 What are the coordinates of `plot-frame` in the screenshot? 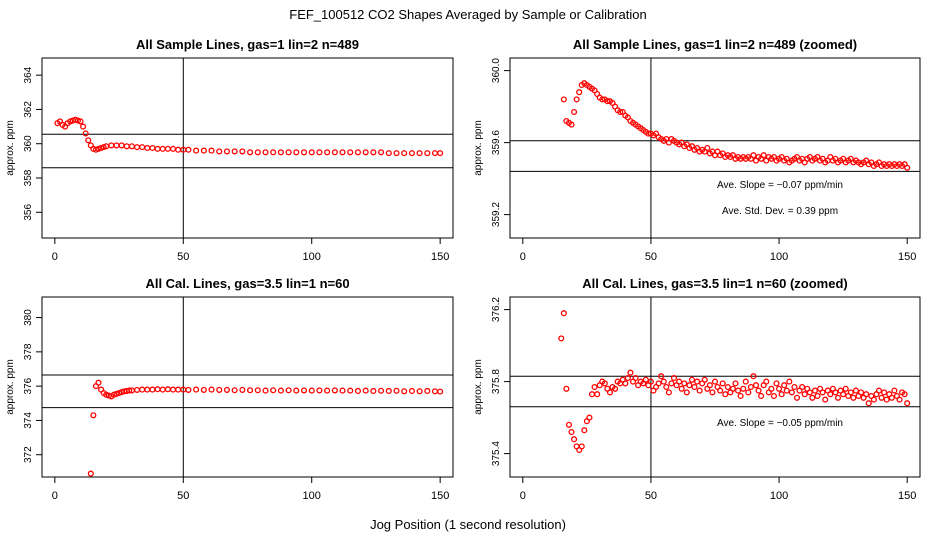 It's located at (247, 387).